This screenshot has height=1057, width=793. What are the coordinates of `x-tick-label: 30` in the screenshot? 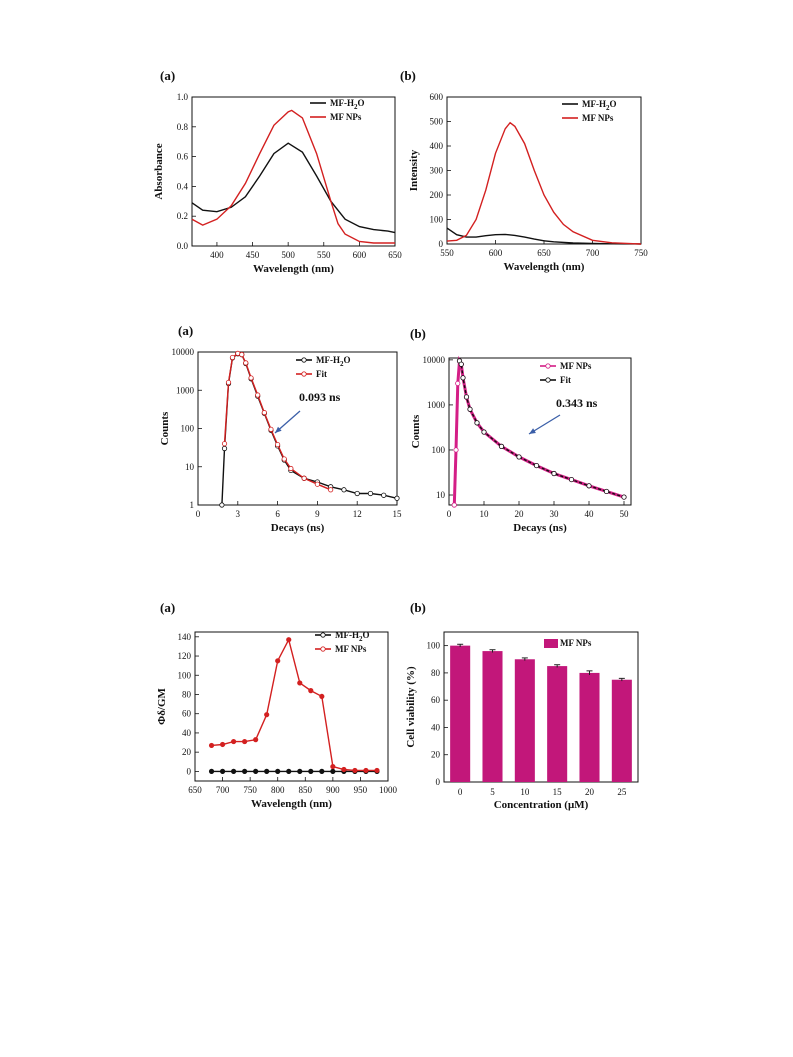 It's located at (555, 514).